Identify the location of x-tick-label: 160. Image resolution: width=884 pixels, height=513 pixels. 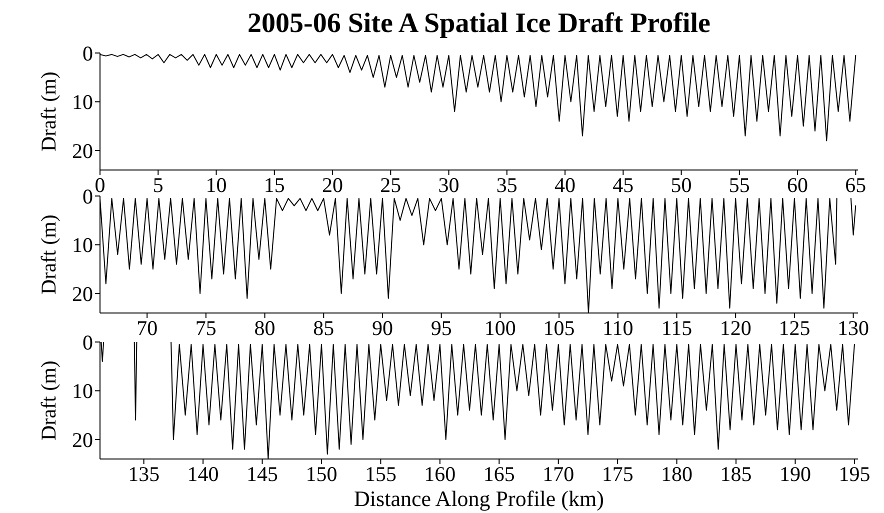
(440, 474).